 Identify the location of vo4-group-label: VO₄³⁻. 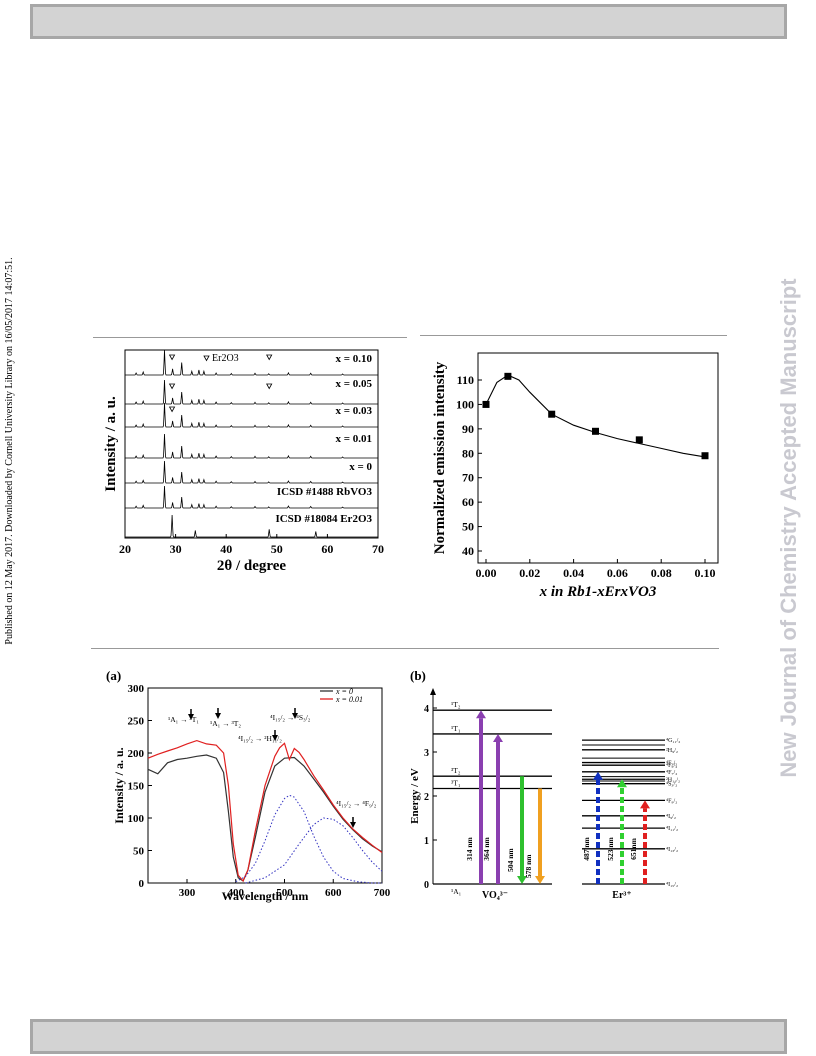
(495, 895).